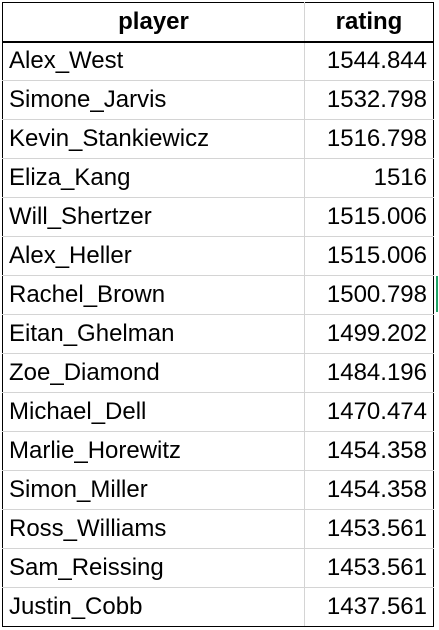  What do you see at coordinates (153, 607) in the screenshot?
I see `player-cell: Justin_Cobb` at bounding box center [153, 607].